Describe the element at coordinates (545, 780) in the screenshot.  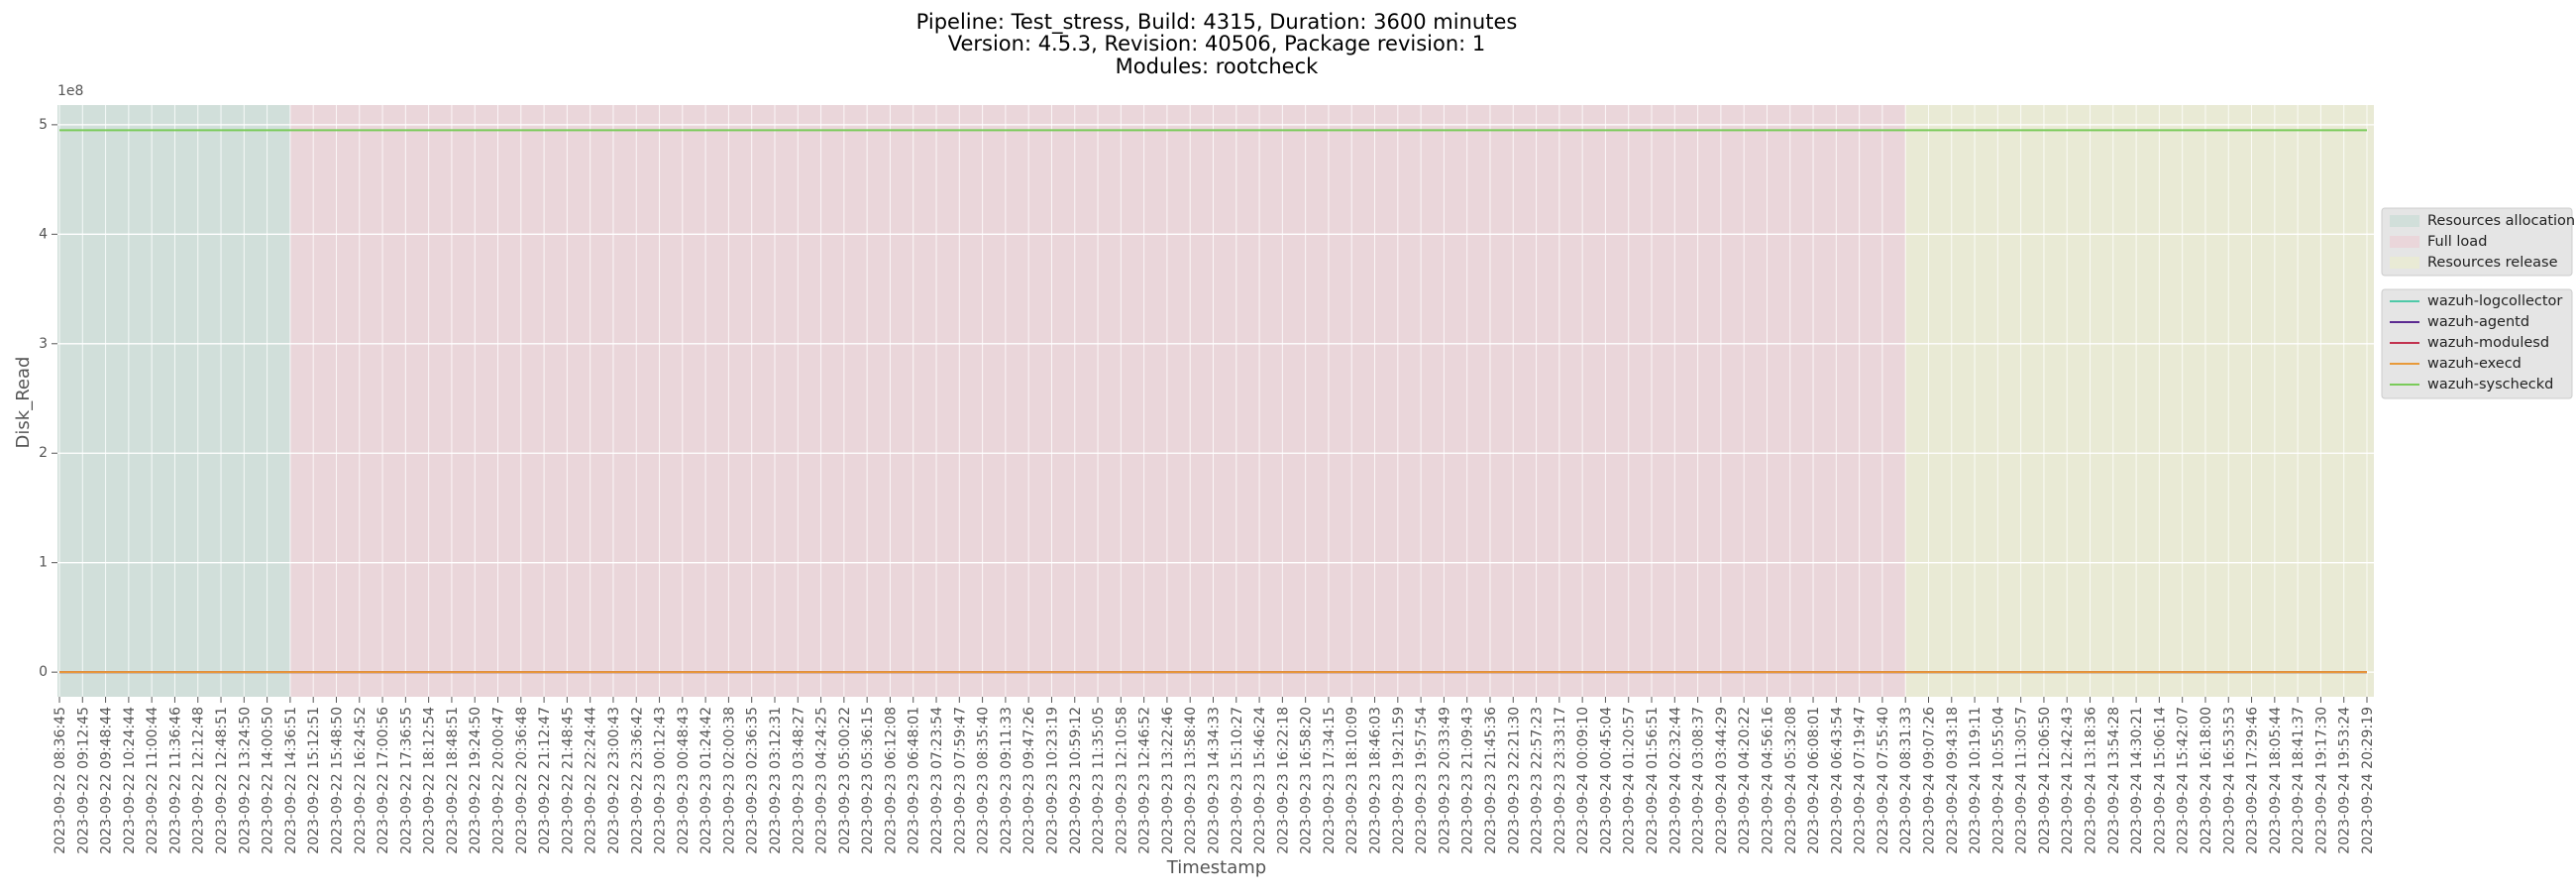
I see `x-tick-label: 2023-09-22 21:12:47` at that location.